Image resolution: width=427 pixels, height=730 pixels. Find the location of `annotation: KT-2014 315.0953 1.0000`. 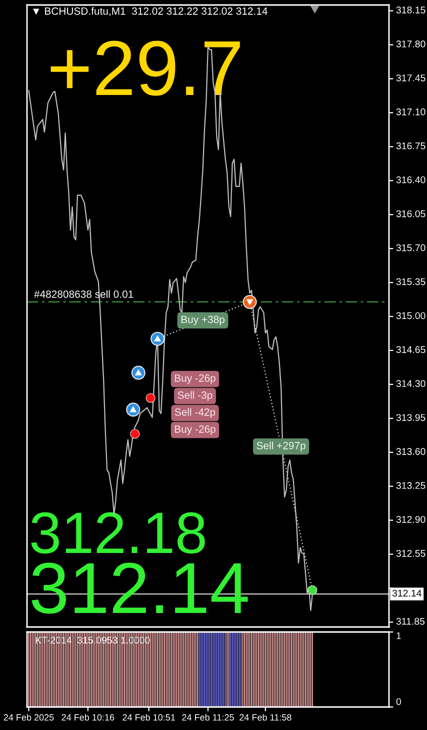

annotation: KT-2014 315.0953 1.0000 is located at coordinates (93, 640).